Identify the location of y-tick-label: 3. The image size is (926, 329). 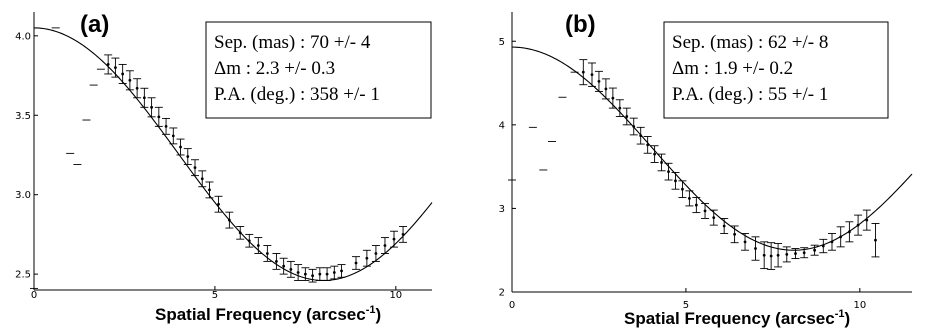
(502, 209).